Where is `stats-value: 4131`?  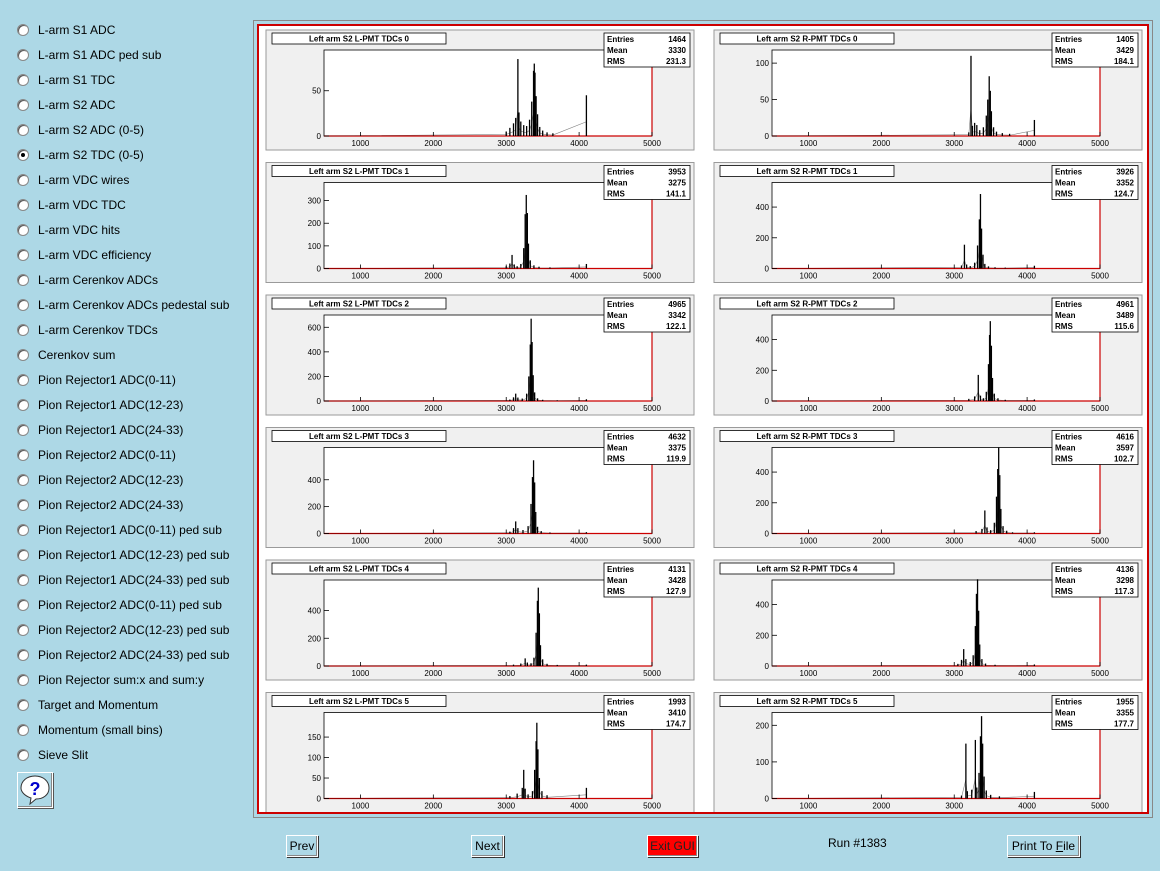 stats-value: 4131 is located at coordinates (677, 569).